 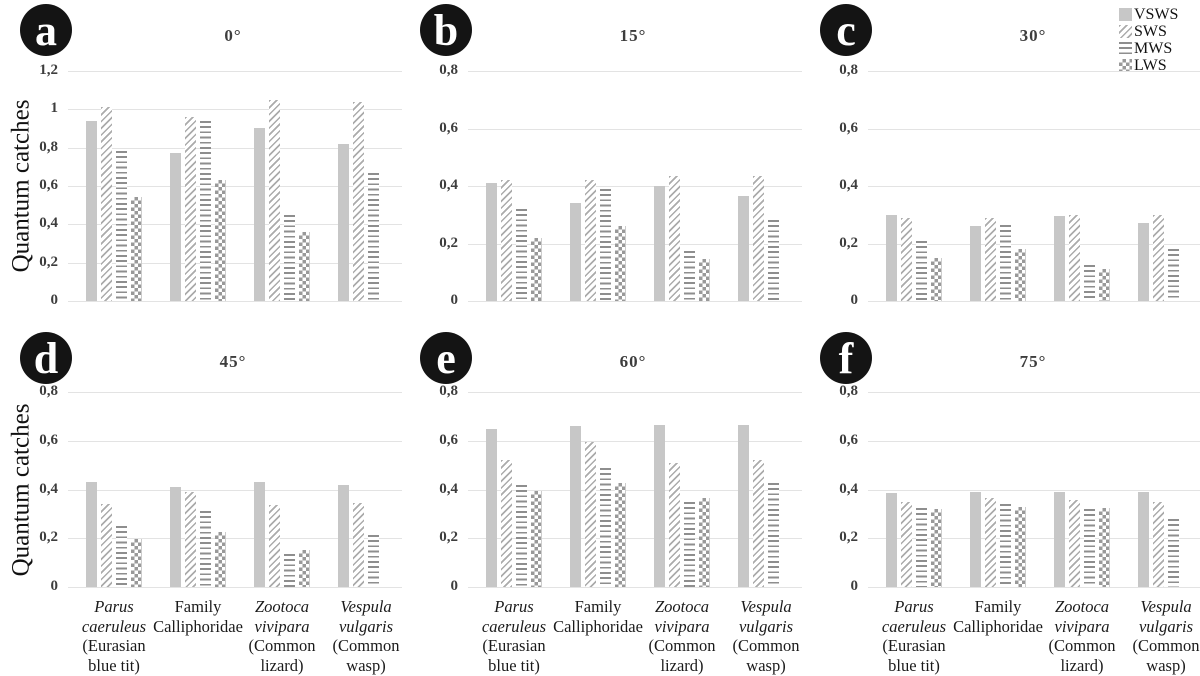 I want to click on x-category-label-line: Vespula, so click(x=766, y=606).